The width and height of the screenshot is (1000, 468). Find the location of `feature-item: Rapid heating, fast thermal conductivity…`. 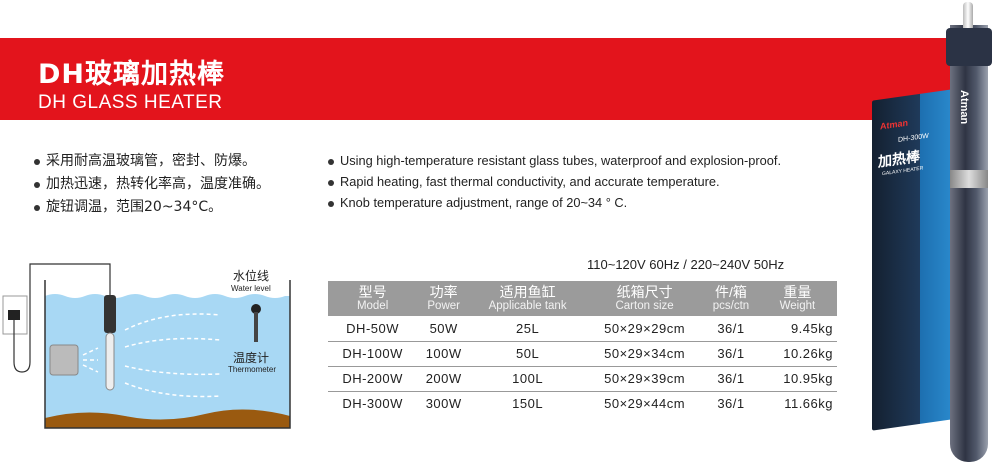

feature-item: Rapid heating, fast thermal conductivity… is located at coordinates (554, 181).